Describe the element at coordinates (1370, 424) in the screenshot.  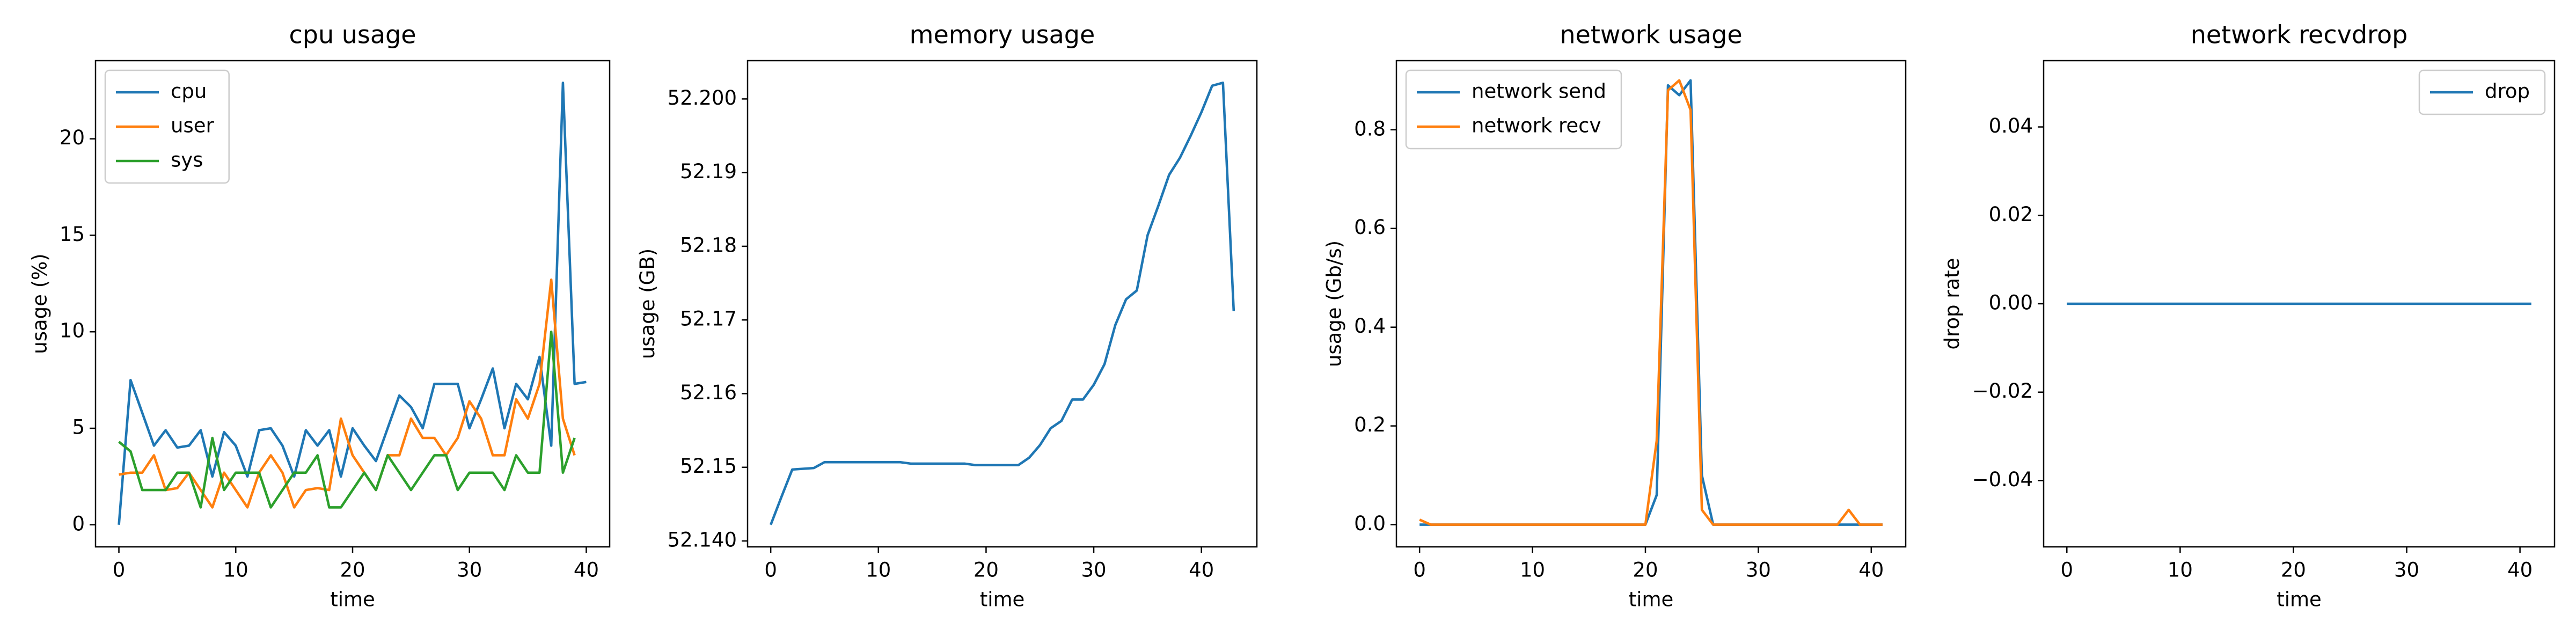
I see `y-tick-label: 0.2` at that location.